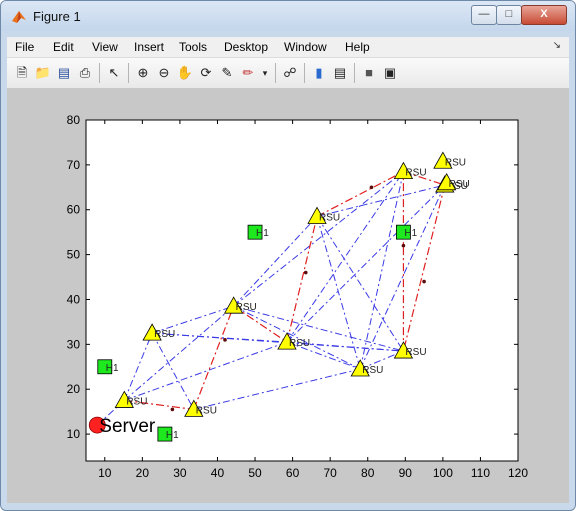 Image resolution: width=576 pixels, height=511 pixels. I want to click on menu-edit: Edit, so click(63, 47).